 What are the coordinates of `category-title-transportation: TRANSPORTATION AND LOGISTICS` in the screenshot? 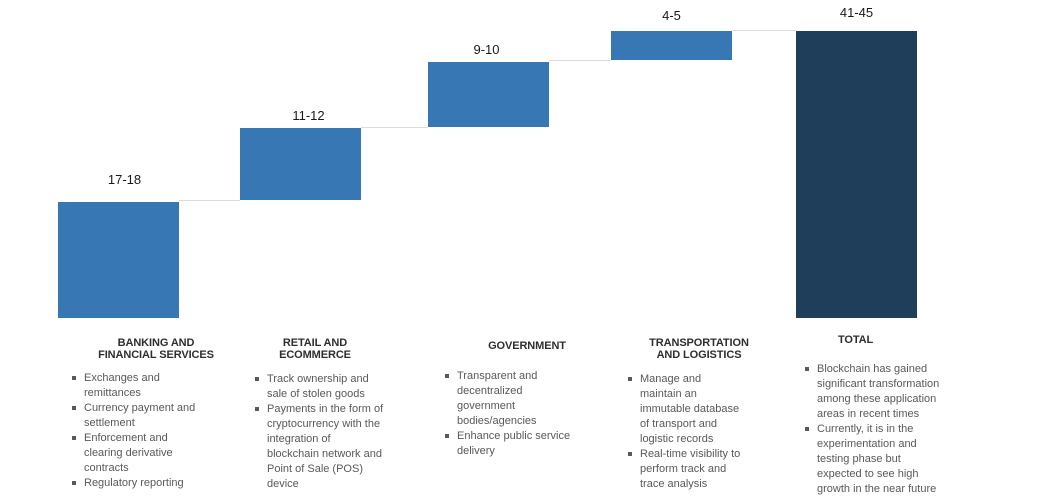 It's located at (699, 349).